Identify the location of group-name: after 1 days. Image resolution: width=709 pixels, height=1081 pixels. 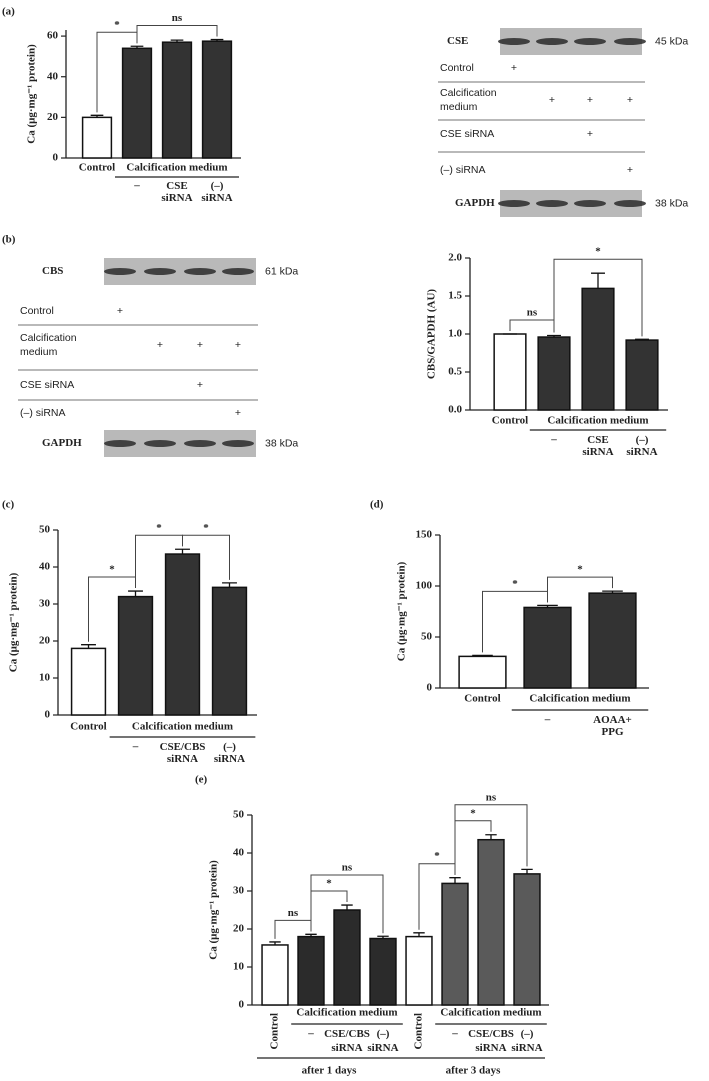
(330, 1071).